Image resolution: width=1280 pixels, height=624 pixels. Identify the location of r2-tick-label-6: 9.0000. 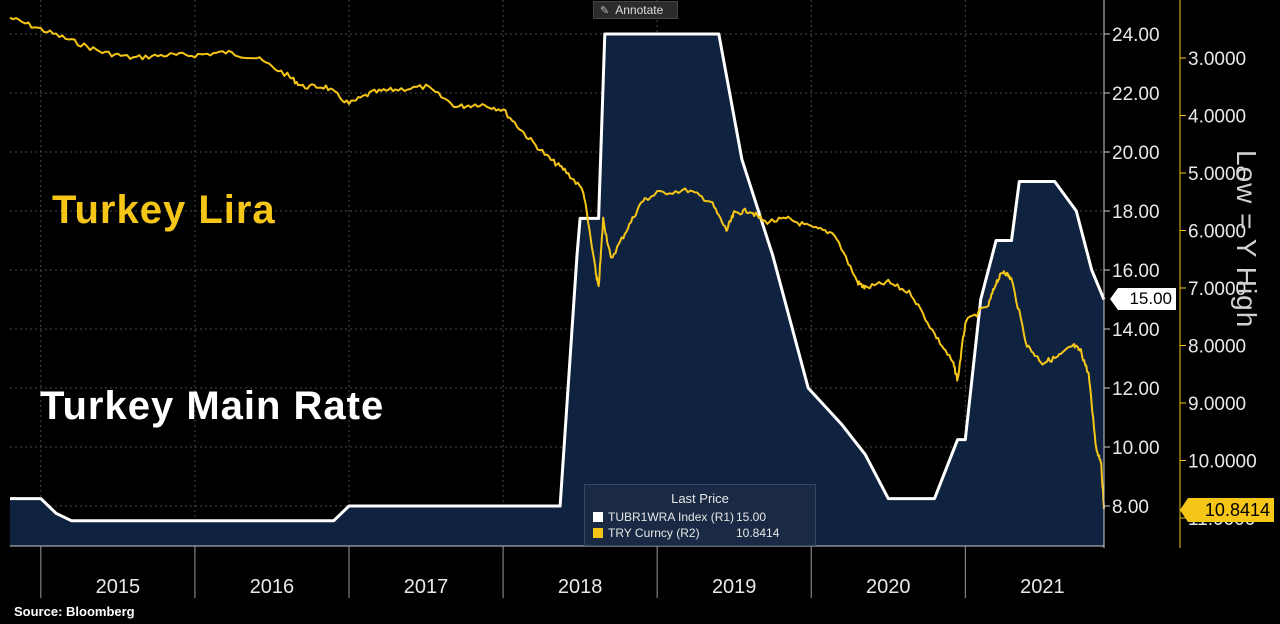
(1217, 404).